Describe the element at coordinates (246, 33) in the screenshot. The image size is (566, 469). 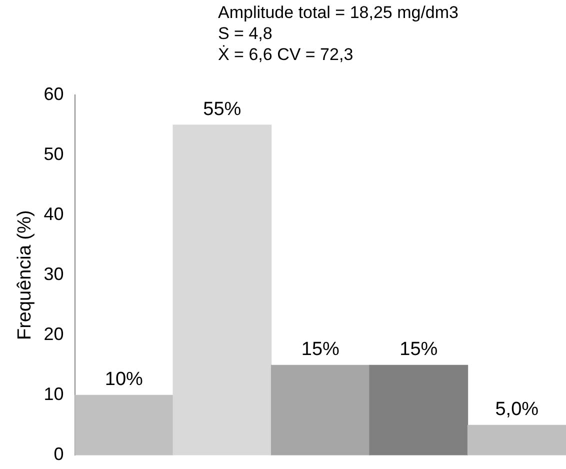
I see `text: S = 4,8` at that location.